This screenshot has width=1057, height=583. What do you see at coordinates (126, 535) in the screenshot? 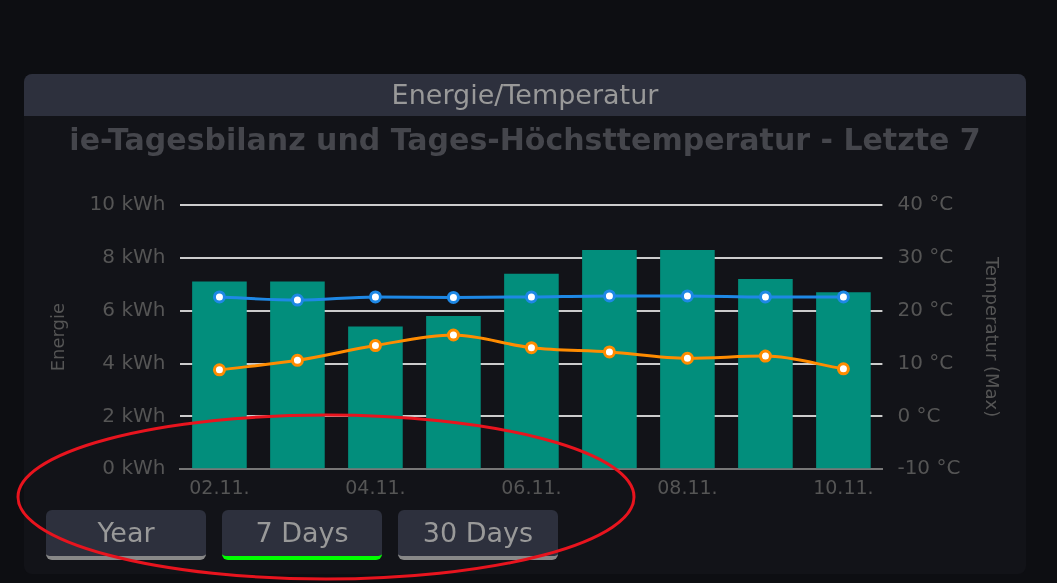
I see `text: Year` at bounding box center [126, 535].